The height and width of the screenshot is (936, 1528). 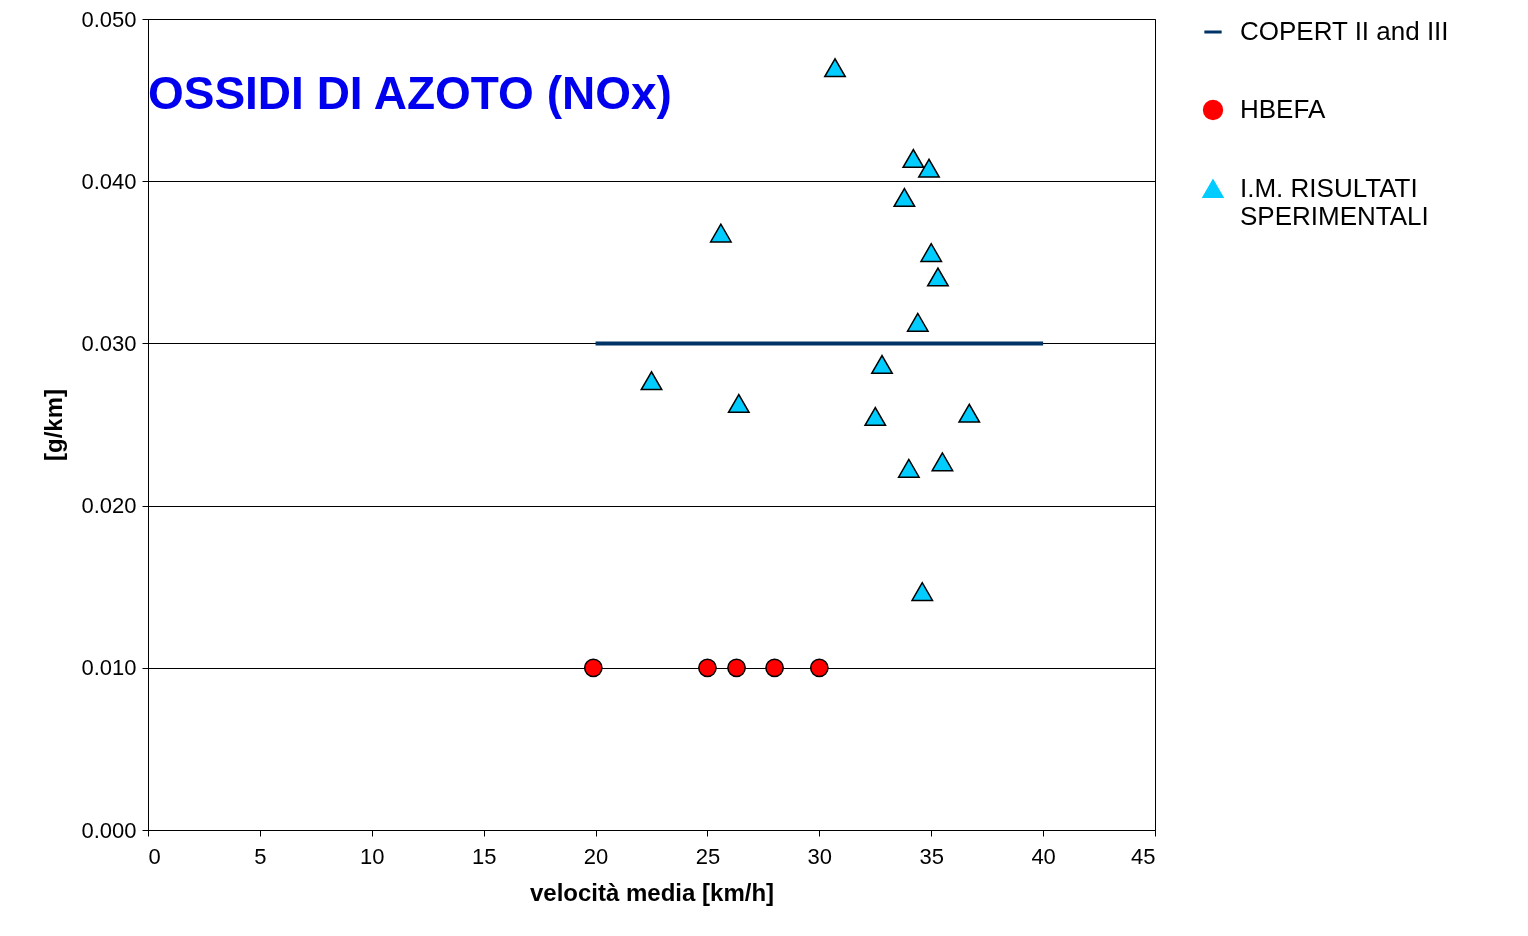 What do you see at coordinates (372, 856) in the screenshot?
I see `x-tick-label: 10` at bounding box center [372, 856].